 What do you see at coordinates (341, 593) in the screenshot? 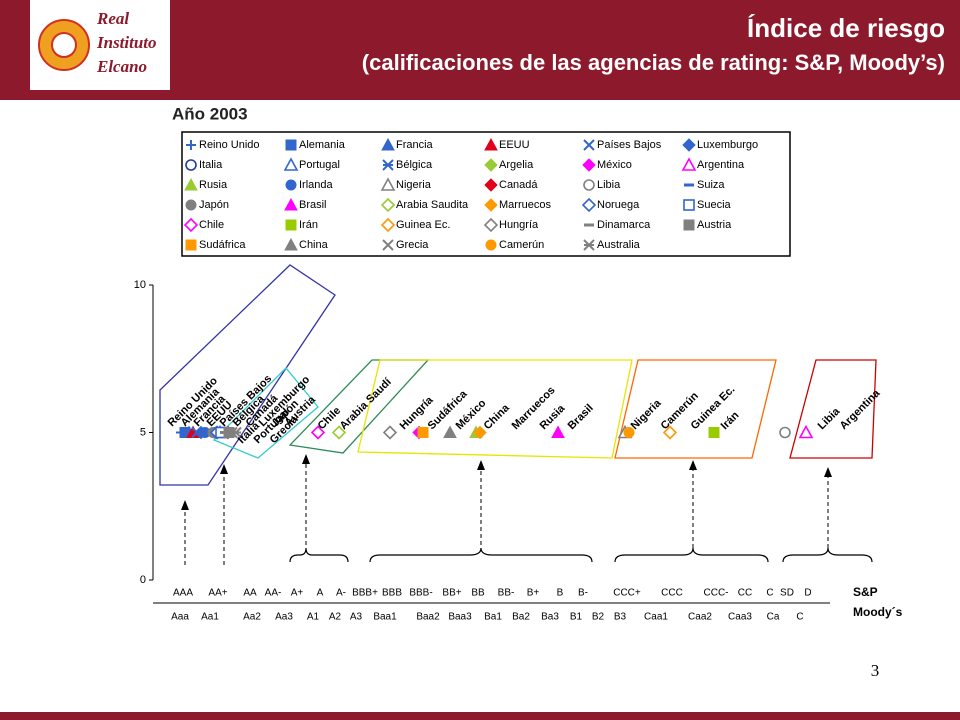
I see `x-tick-label: A-` at bounding box center [341, 593].